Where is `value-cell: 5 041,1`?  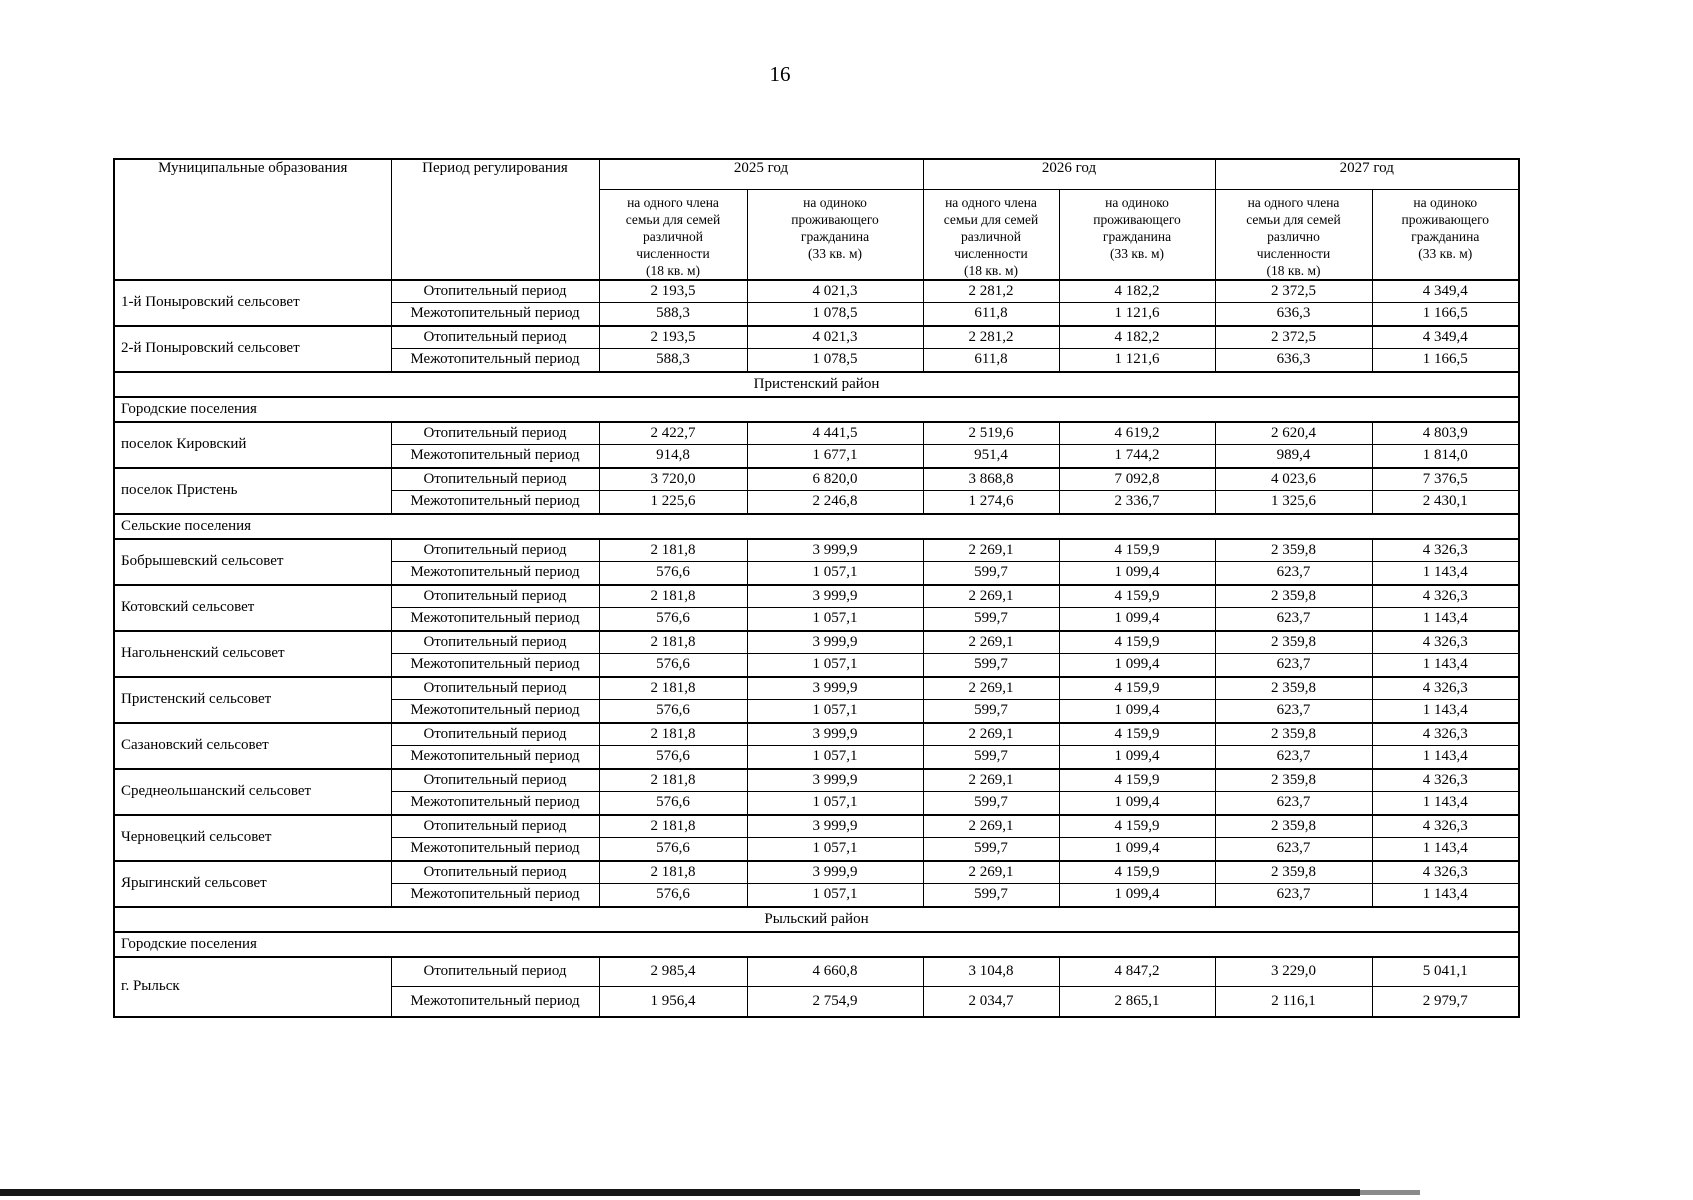
value-cell: 5 041,1 is located at coordinates (1445, 971).